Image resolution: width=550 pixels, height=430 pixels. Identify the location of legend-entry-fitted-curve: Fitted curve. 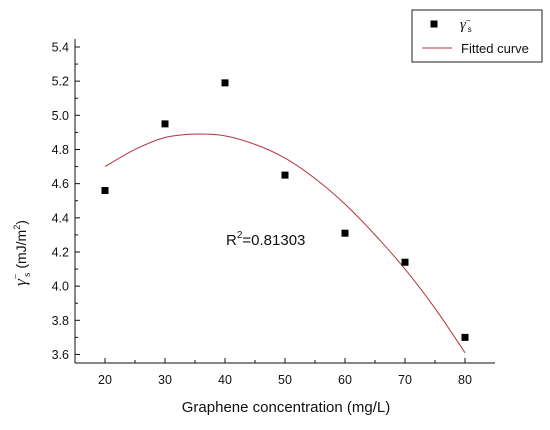
(495, 48).